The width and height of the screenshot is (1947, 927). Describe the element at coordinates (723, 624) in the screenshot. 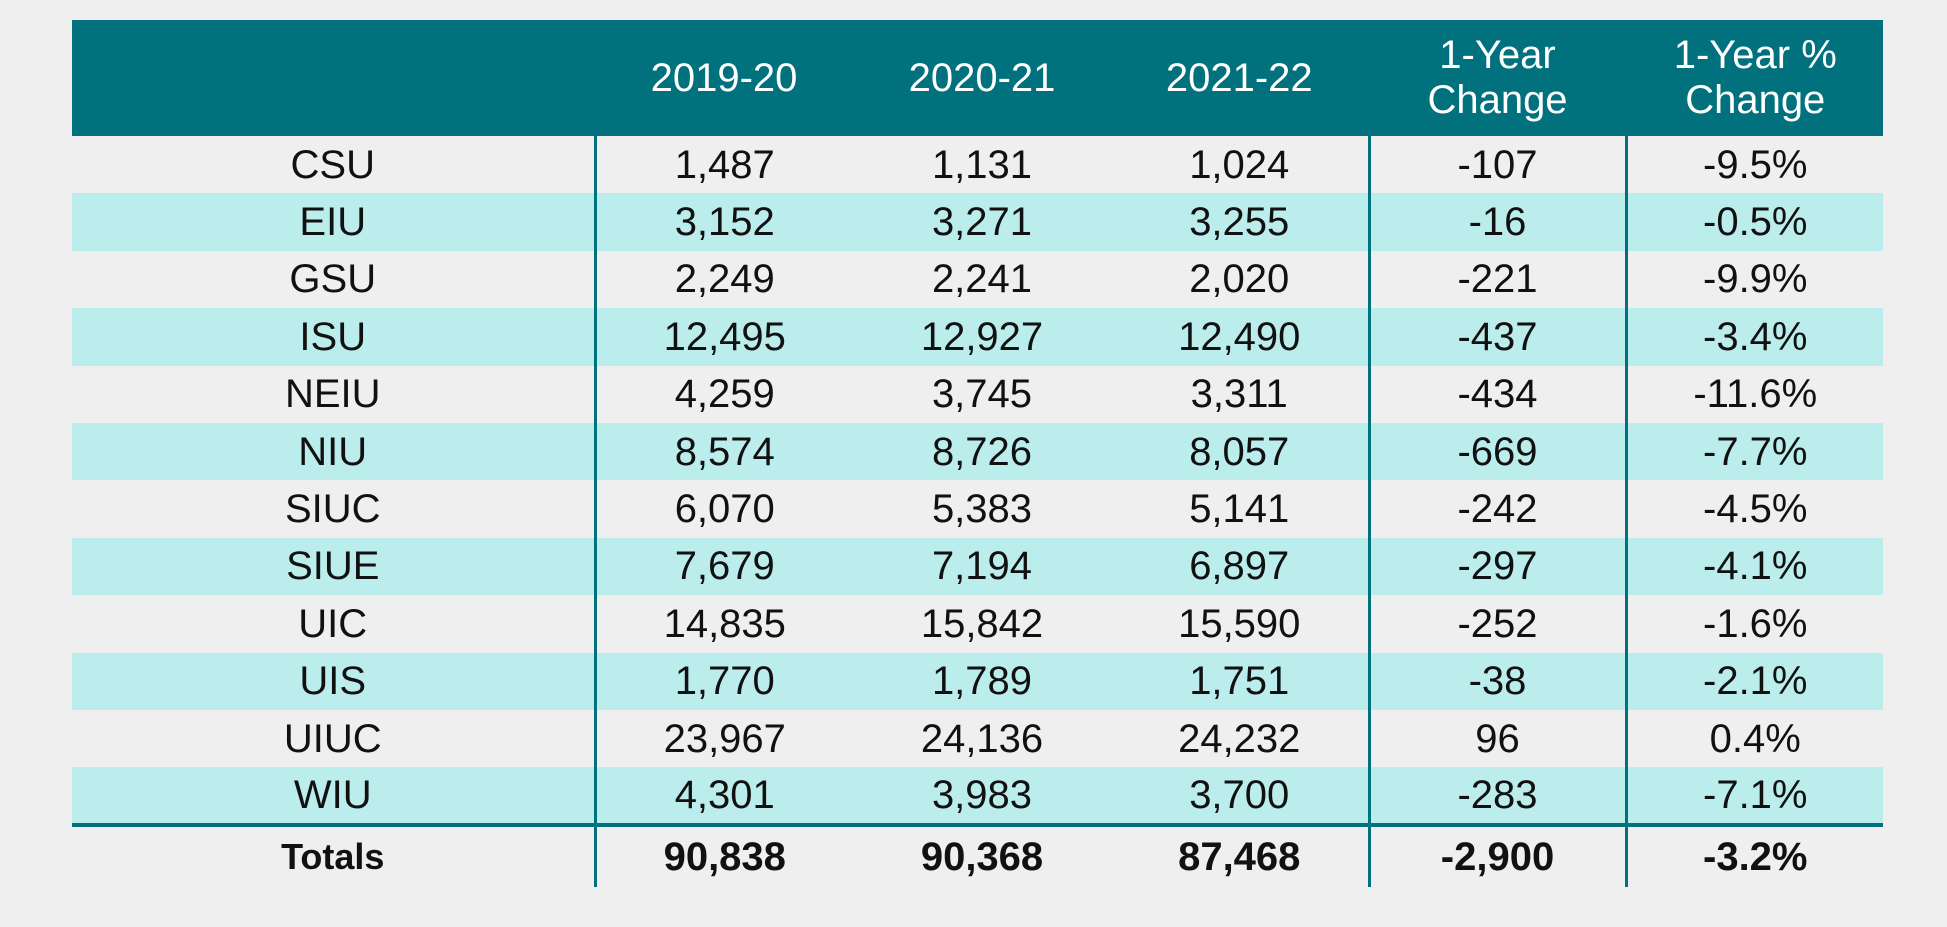

I see `cell-2019-20: 14,835` at that location.